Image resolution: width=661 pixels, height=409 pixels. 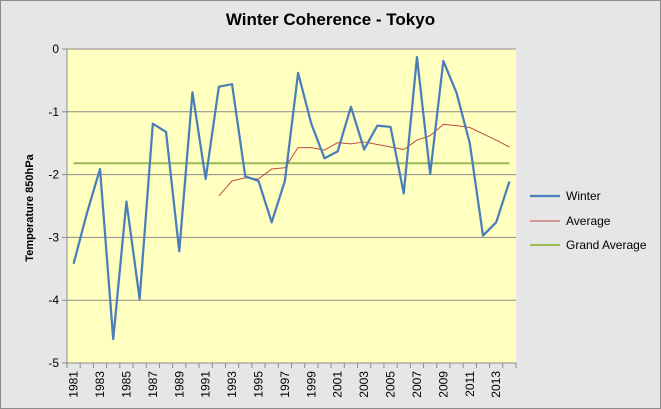 I want to click on y-tick-label: -4, so click(x=53, y=300).